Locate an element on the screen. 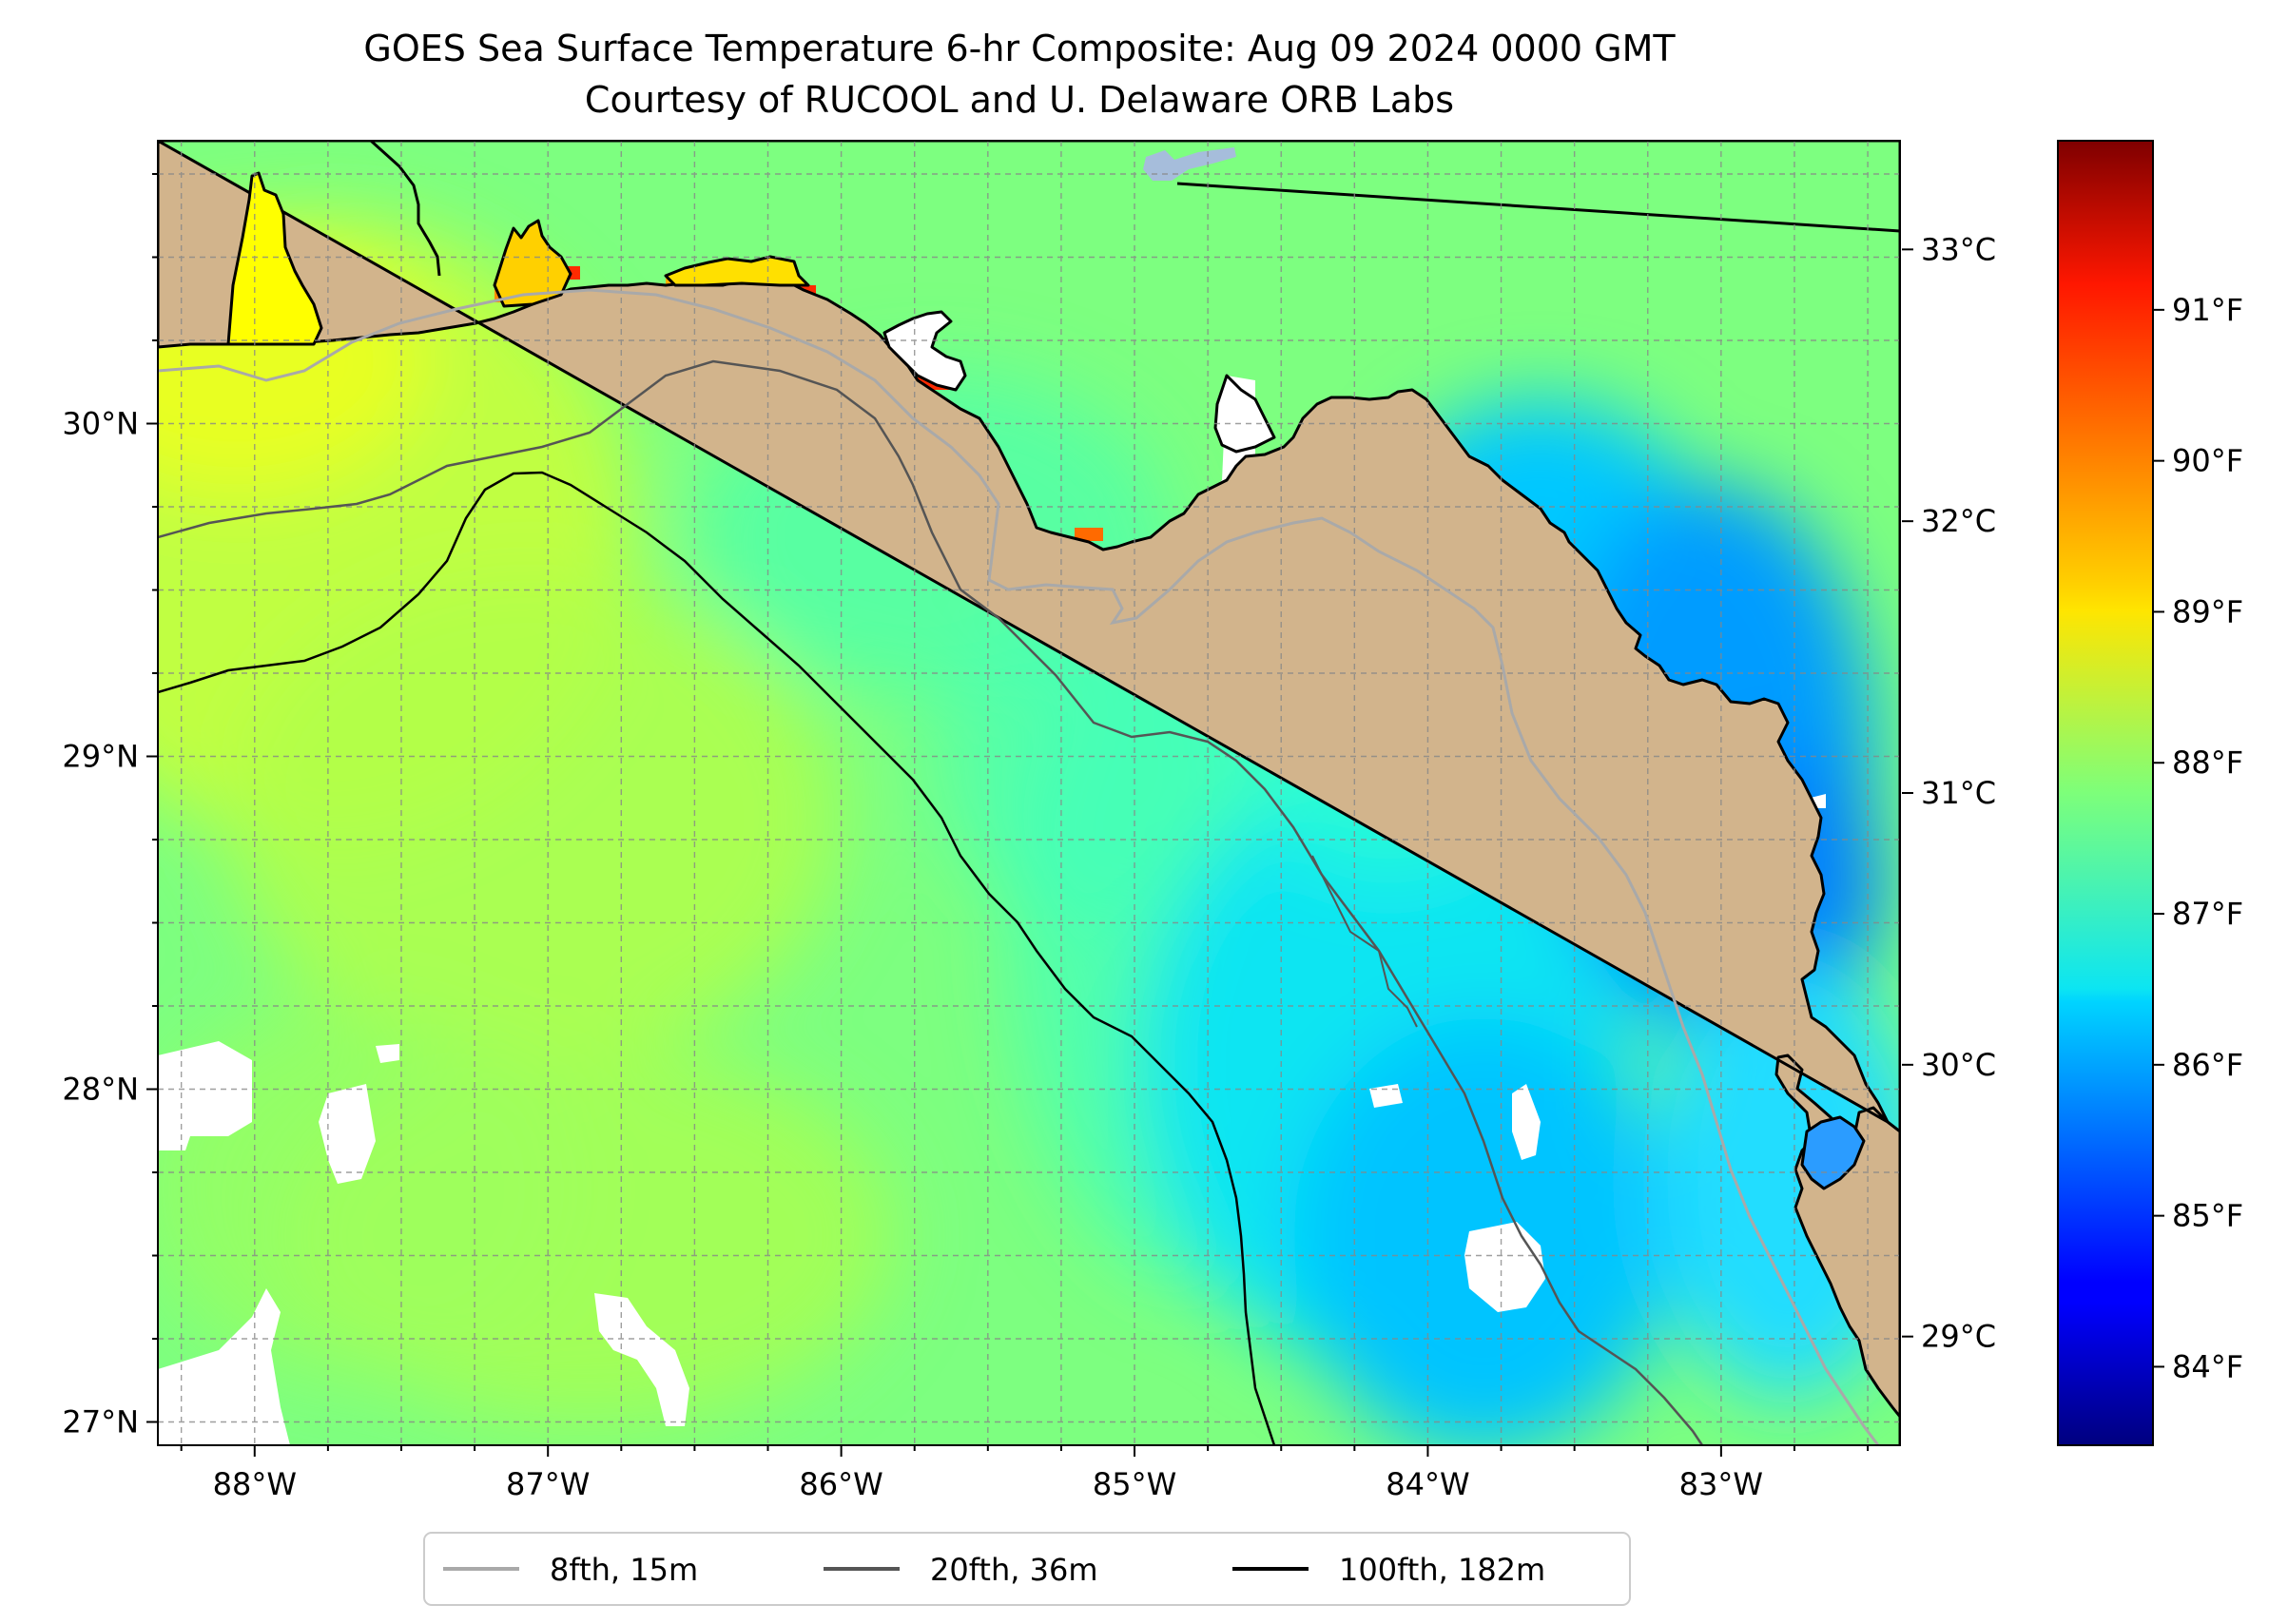 The height and width of the screenshot is (1624, 2288). state-border is located at coordinates (1538, 207).